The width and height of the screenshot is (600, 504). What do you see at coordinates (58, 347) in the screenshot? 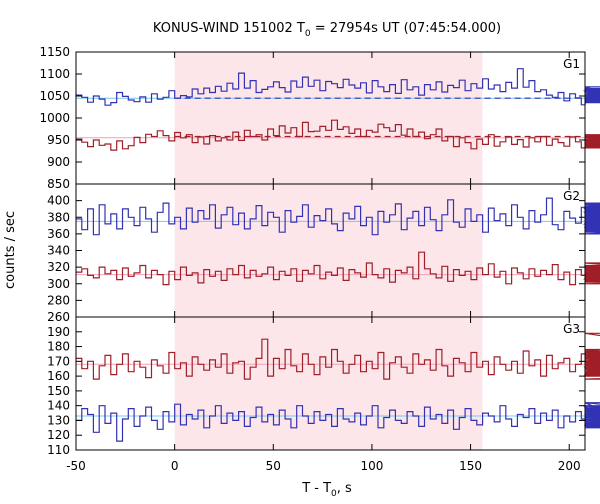
I see `y-tick-label: 180` at bounding box center [58, 347].